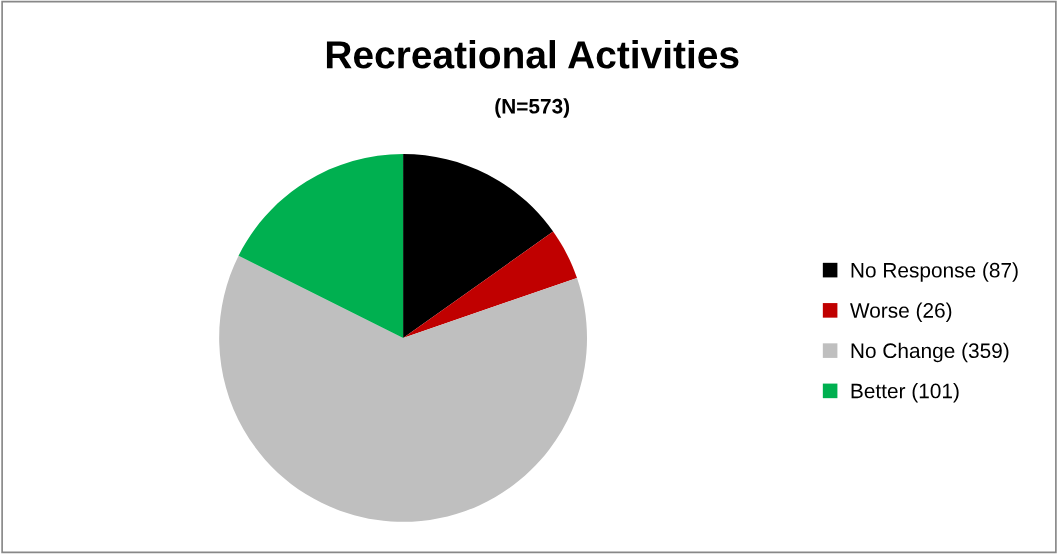 The width and height of the screenshot is (1058, 554). Describe the element at coordinates (905, 393) in the screenshot. I see `legend-label: Better (101)` at that location.